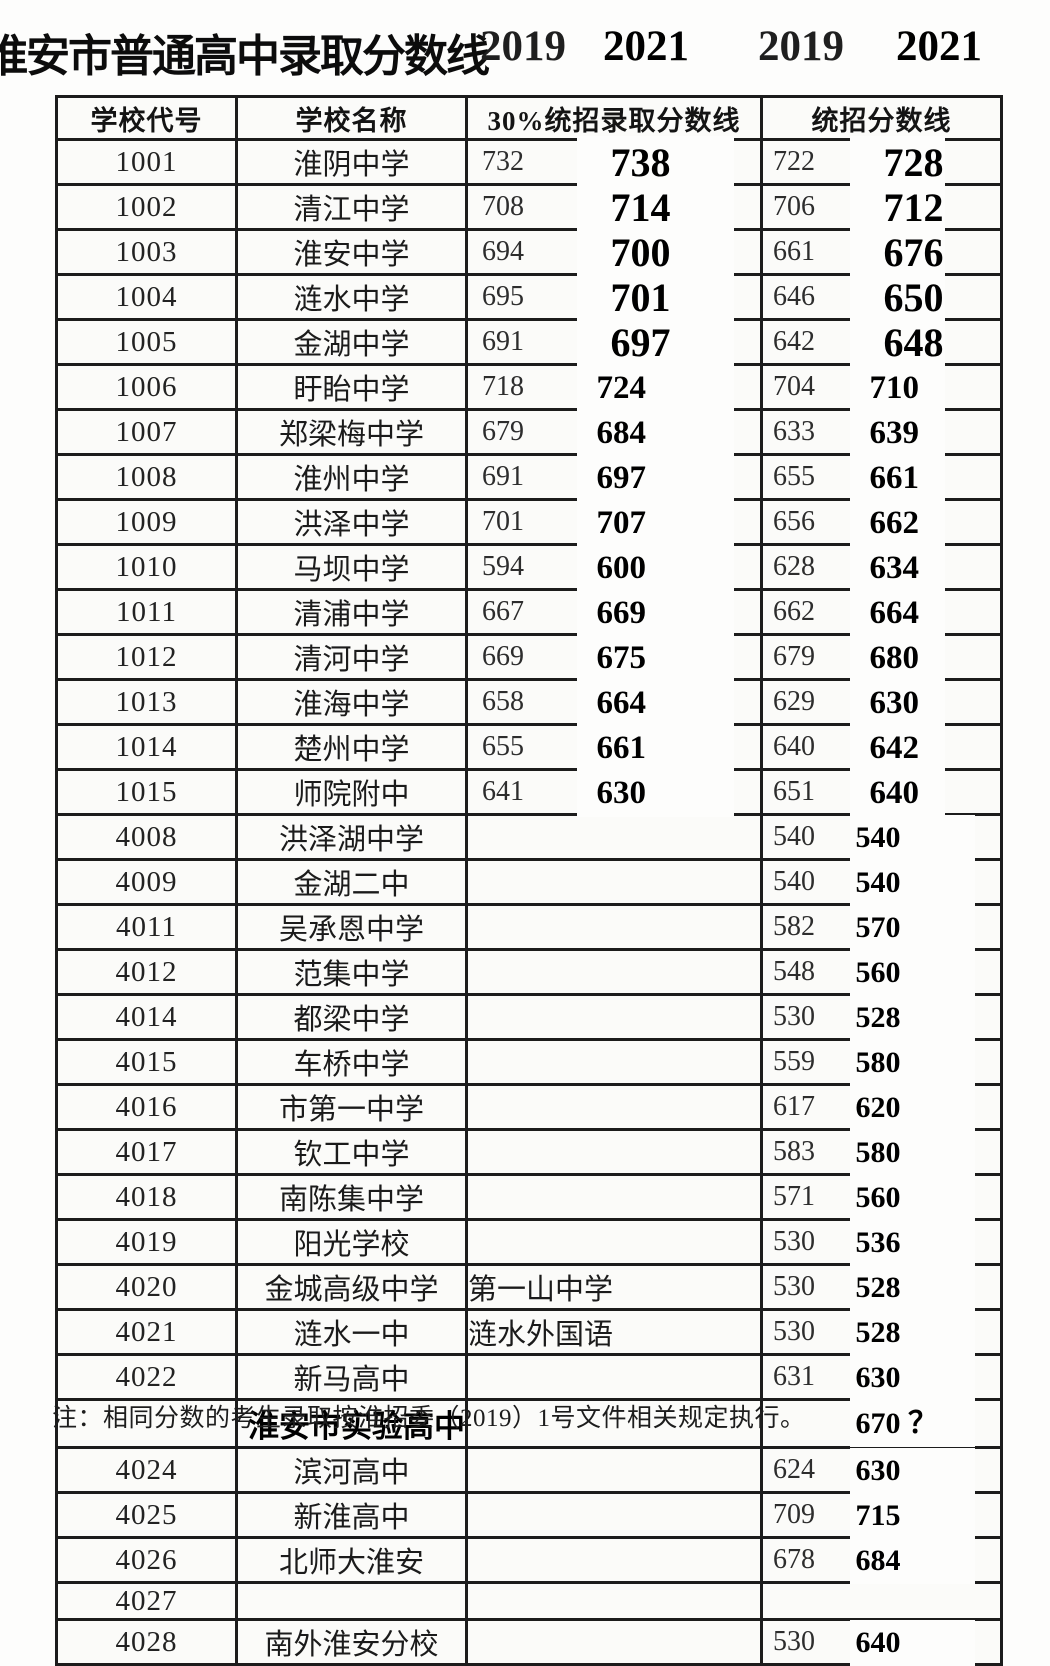 Image resolution: width=1050 pixels, height=1666 pixels. What do you see at coordinates (351, 1242) in the screenshot?
I see `school-name-cell: 阳光学校` at bounding box center [351, 1242].